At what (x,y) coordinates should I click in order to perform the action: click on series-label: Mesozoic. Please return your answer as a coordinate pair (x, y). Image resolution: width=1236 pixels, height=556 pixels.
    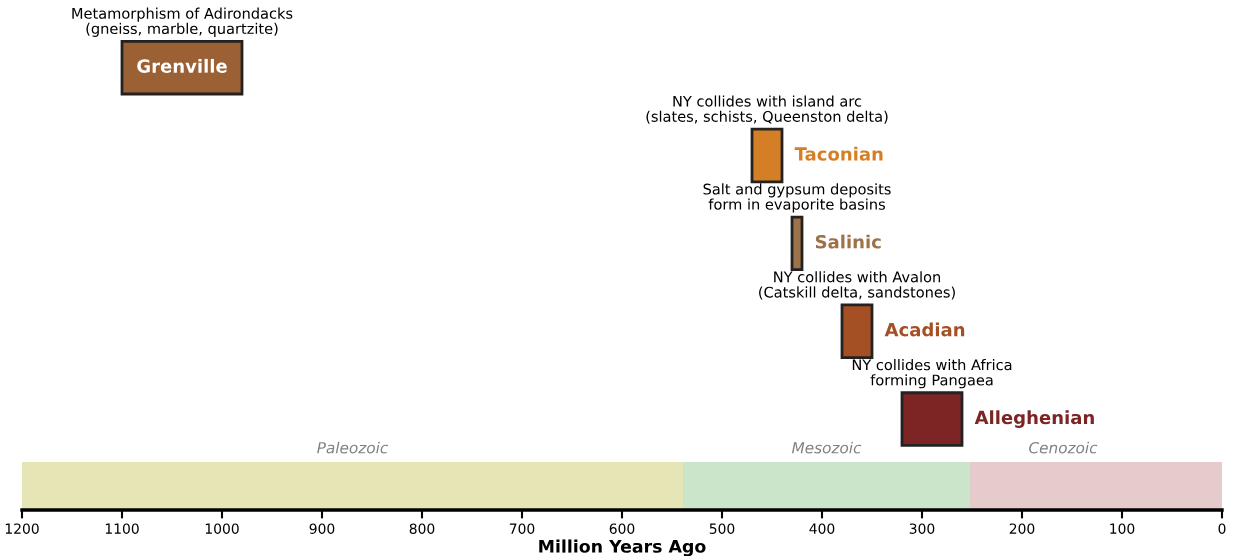
    Looking at the image, I should click on (826, 447).